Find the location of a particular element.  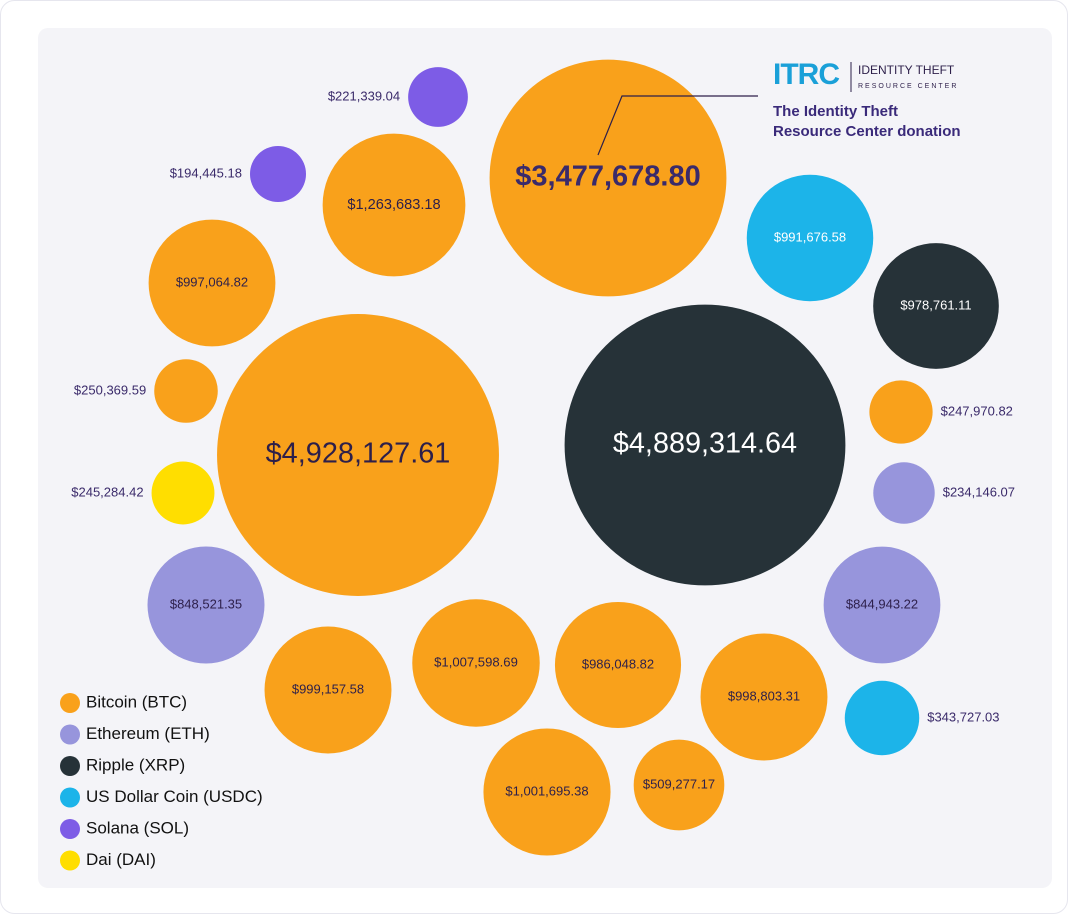

value-label: $250,369.59 is located at coordinates (110, 389).